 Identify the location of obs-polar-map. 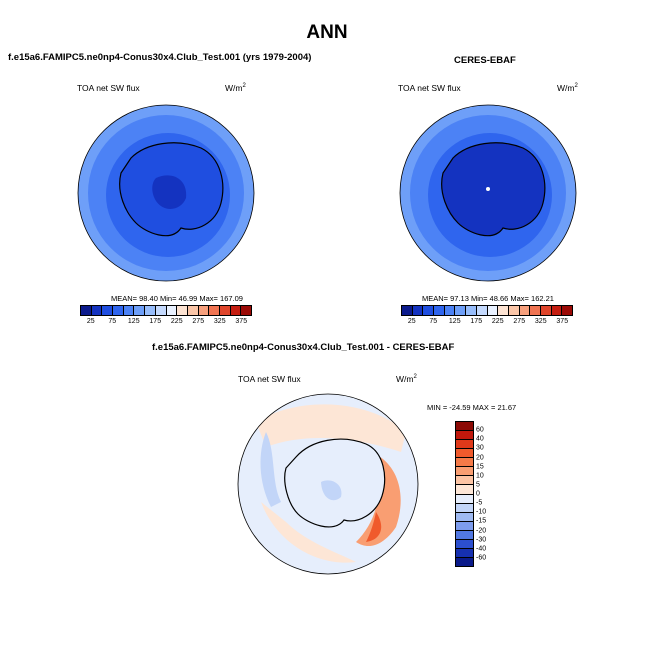
(488, 193).